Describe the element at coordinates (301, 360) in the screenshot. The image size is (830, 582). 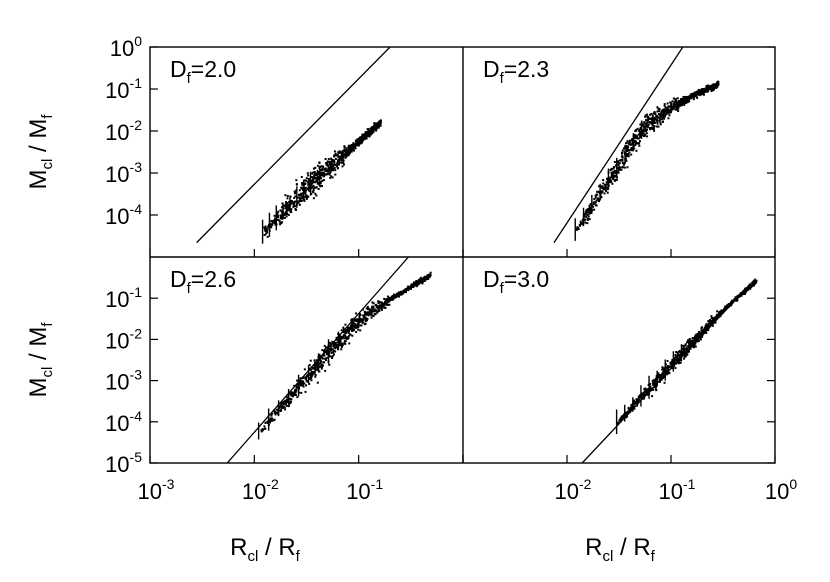
I see `panel-3: Df=2.6` at that location.